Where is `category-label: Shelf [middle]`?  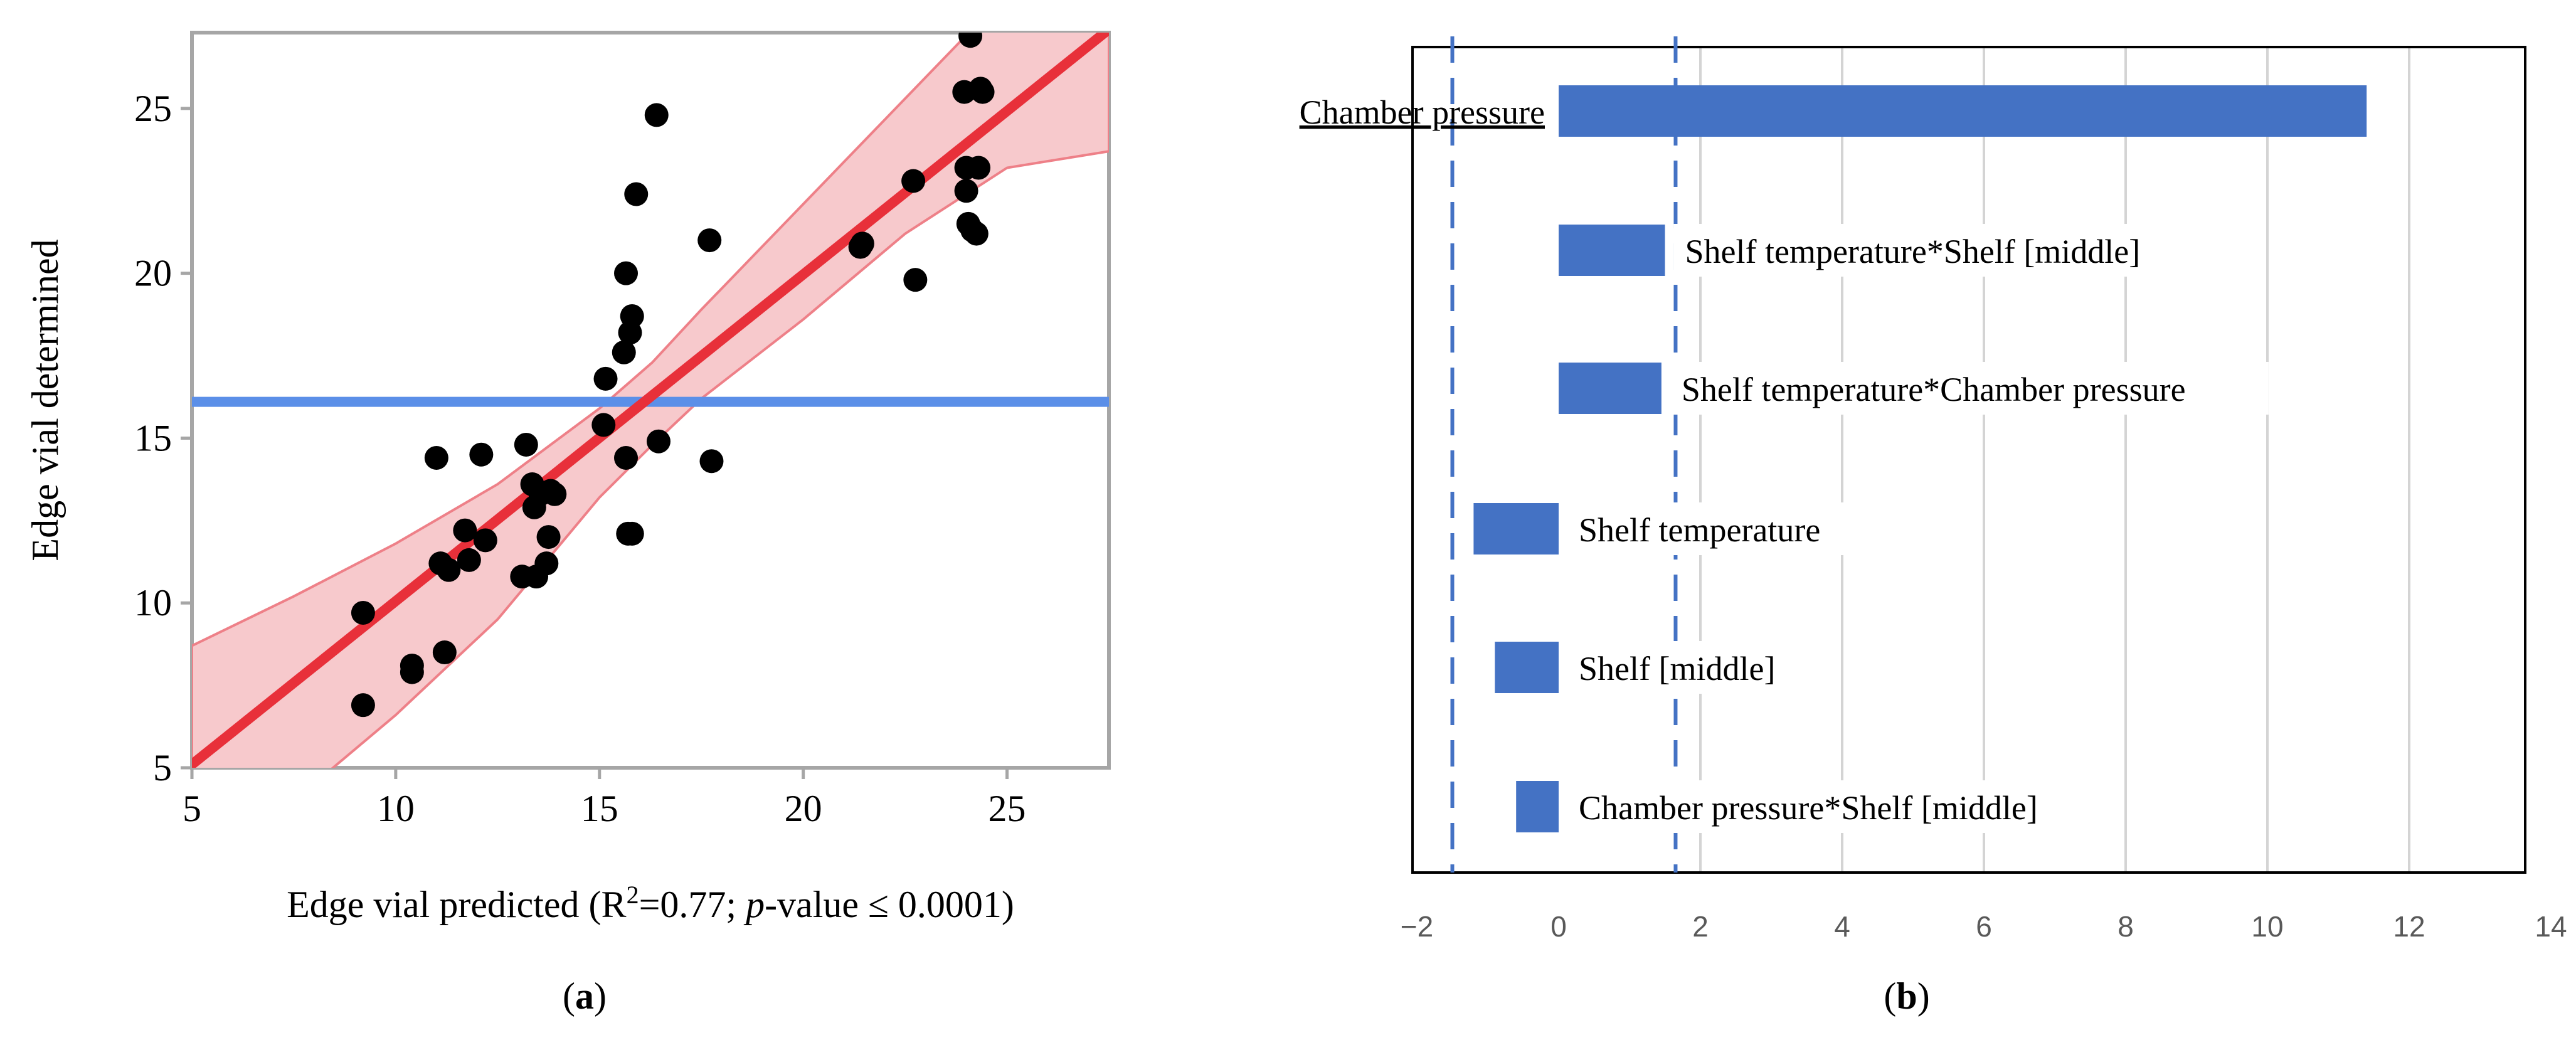 category-label: Shelf [middle] is located at coordinates (1677, 668).